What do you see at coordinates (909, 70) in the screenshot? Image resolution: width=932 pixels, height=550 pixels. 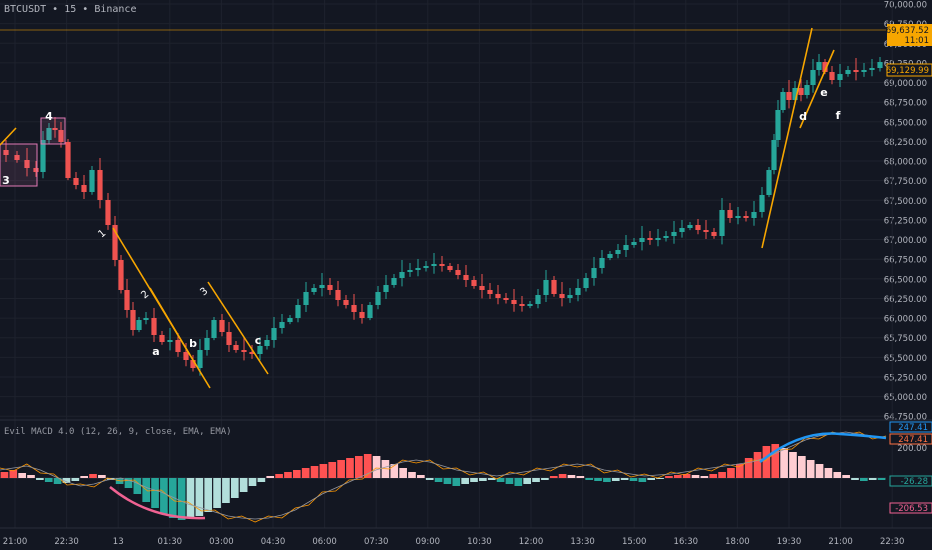 I see `second-price-badge` at bounding box center [909, 70].